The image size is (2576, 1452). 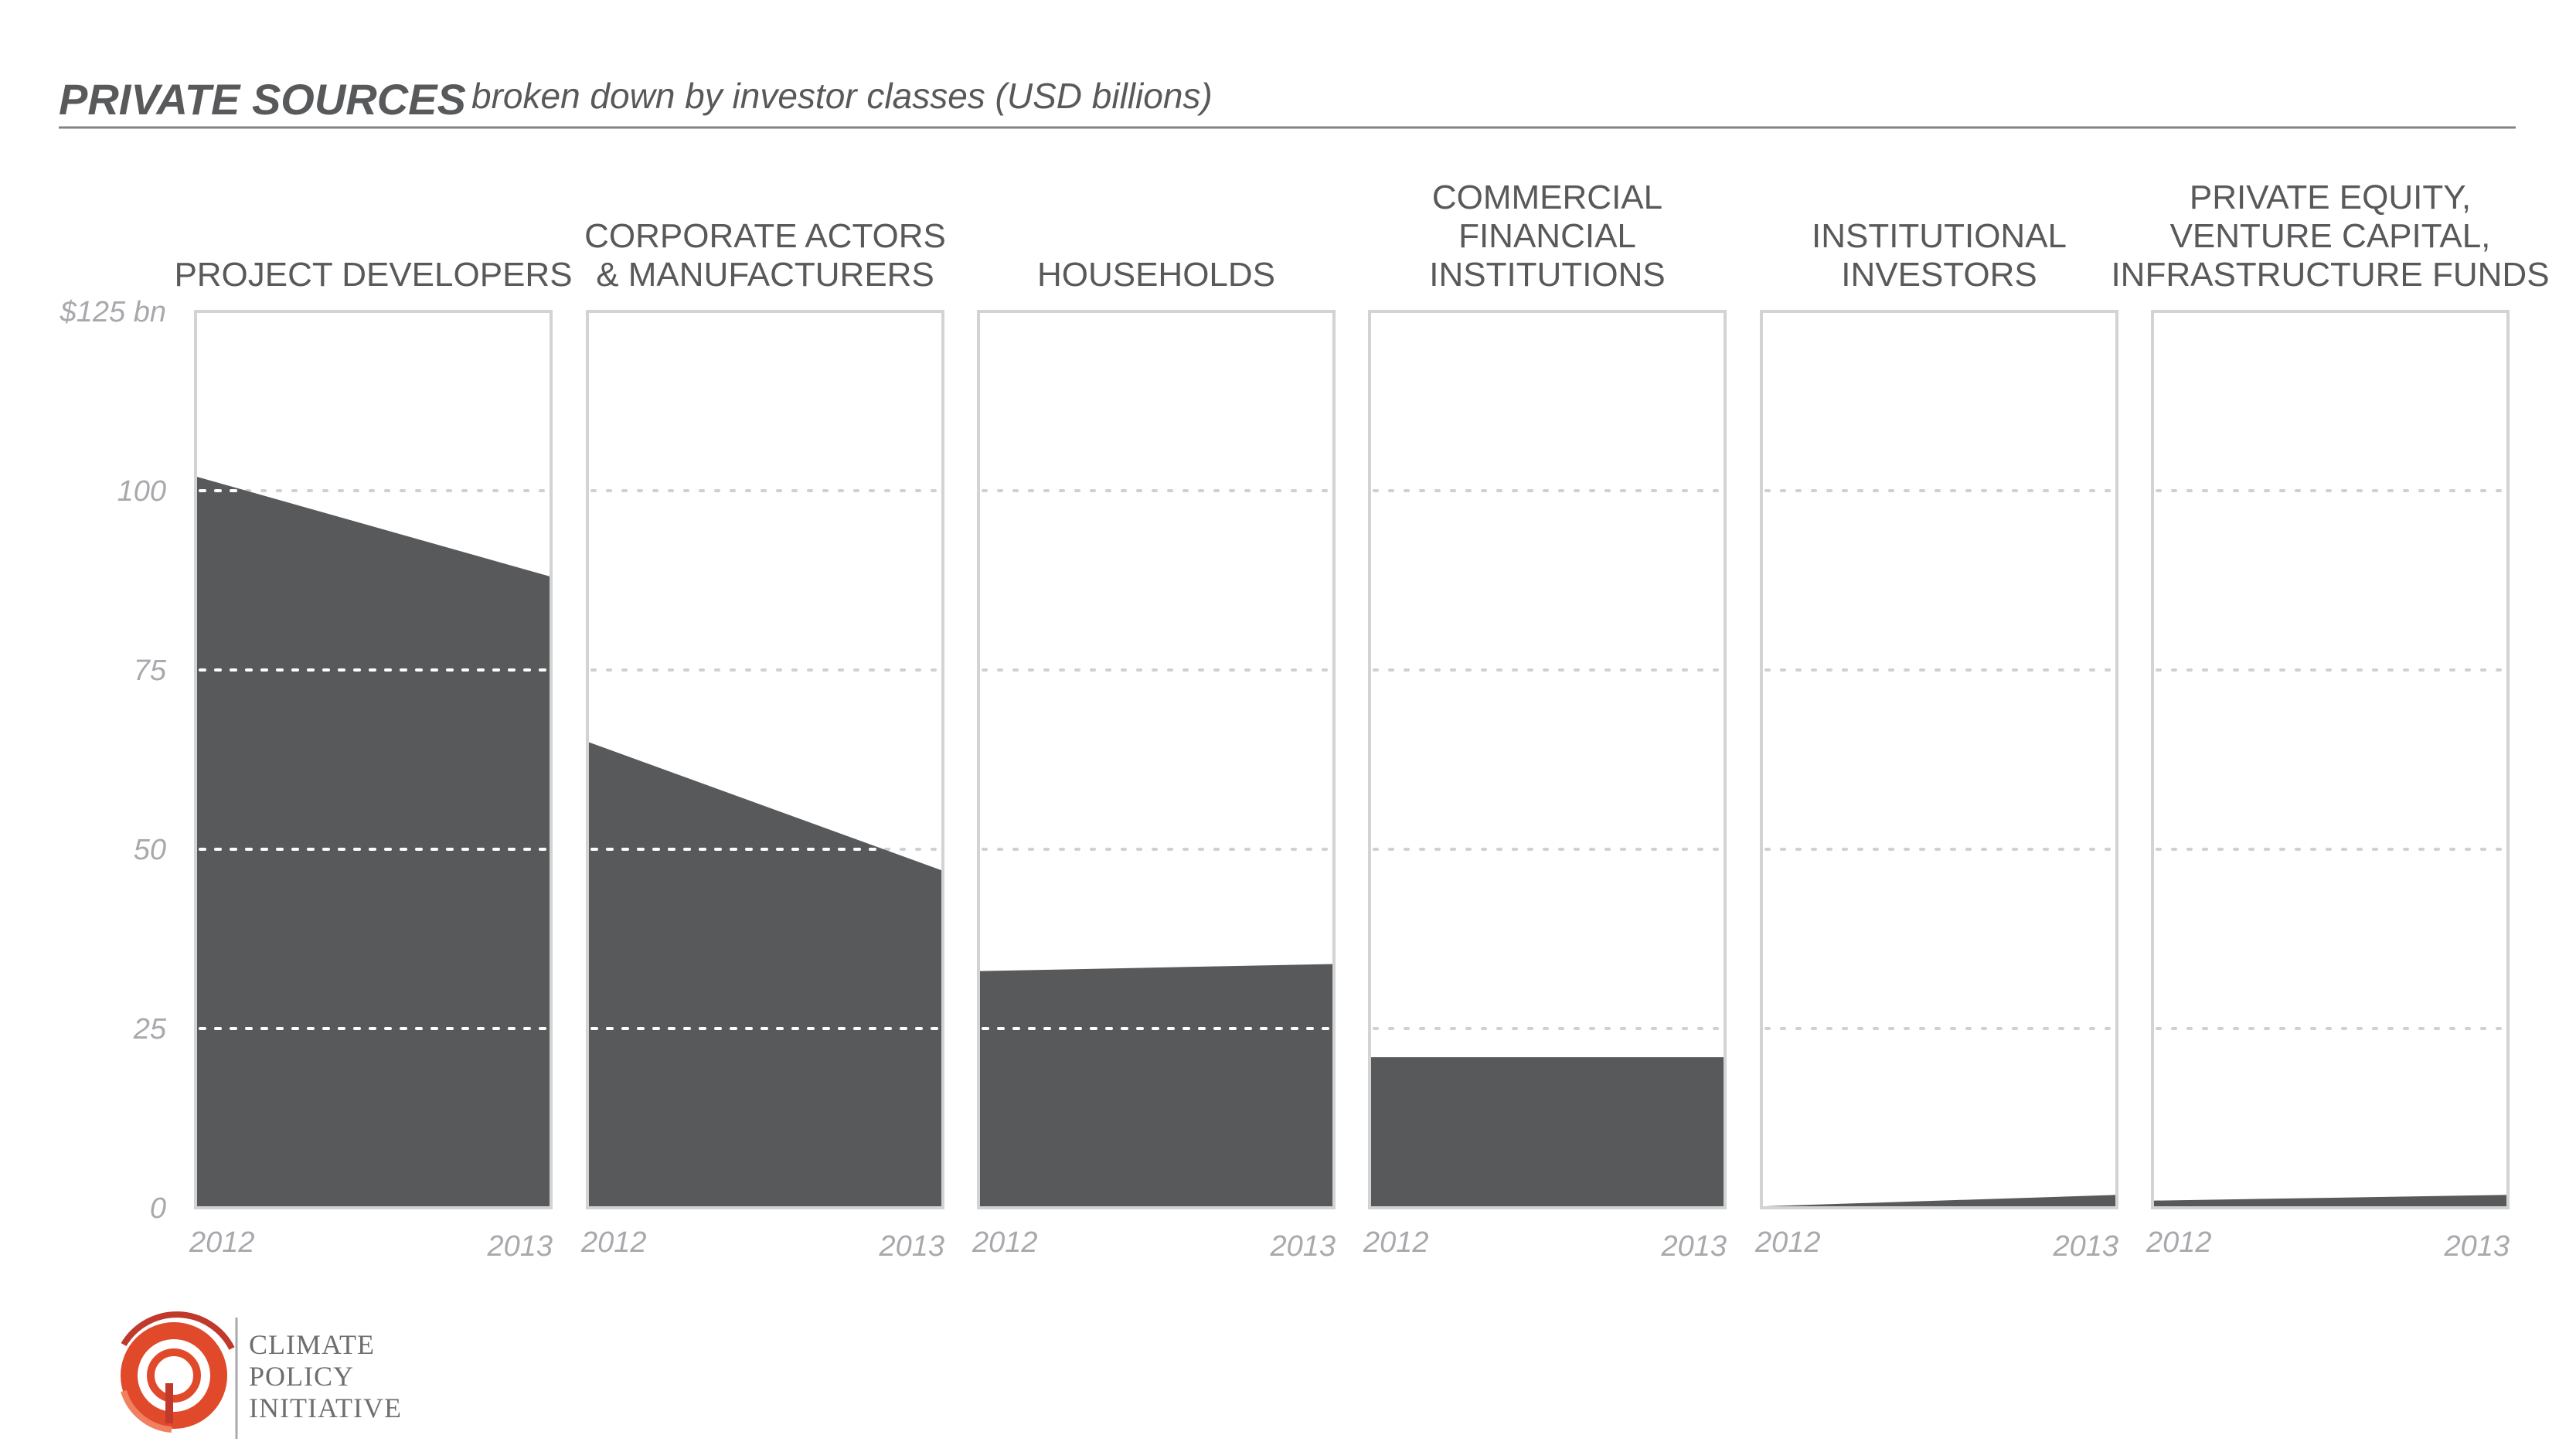 I want to click on panel-title-line: INFRASTRUCTURE FUNDS, so click(x=2330, y=275).